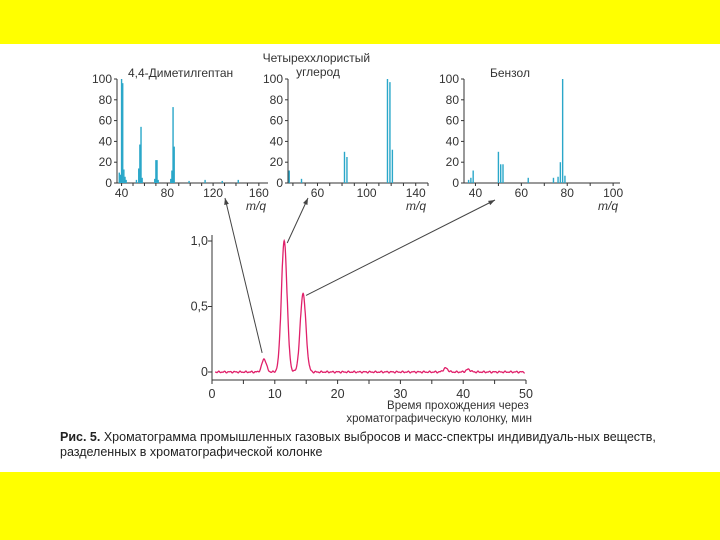  What do you see at coordinates (369, 306) in the screenshot?
I see `chromatogram-trace` at bounding box center [369, 306].